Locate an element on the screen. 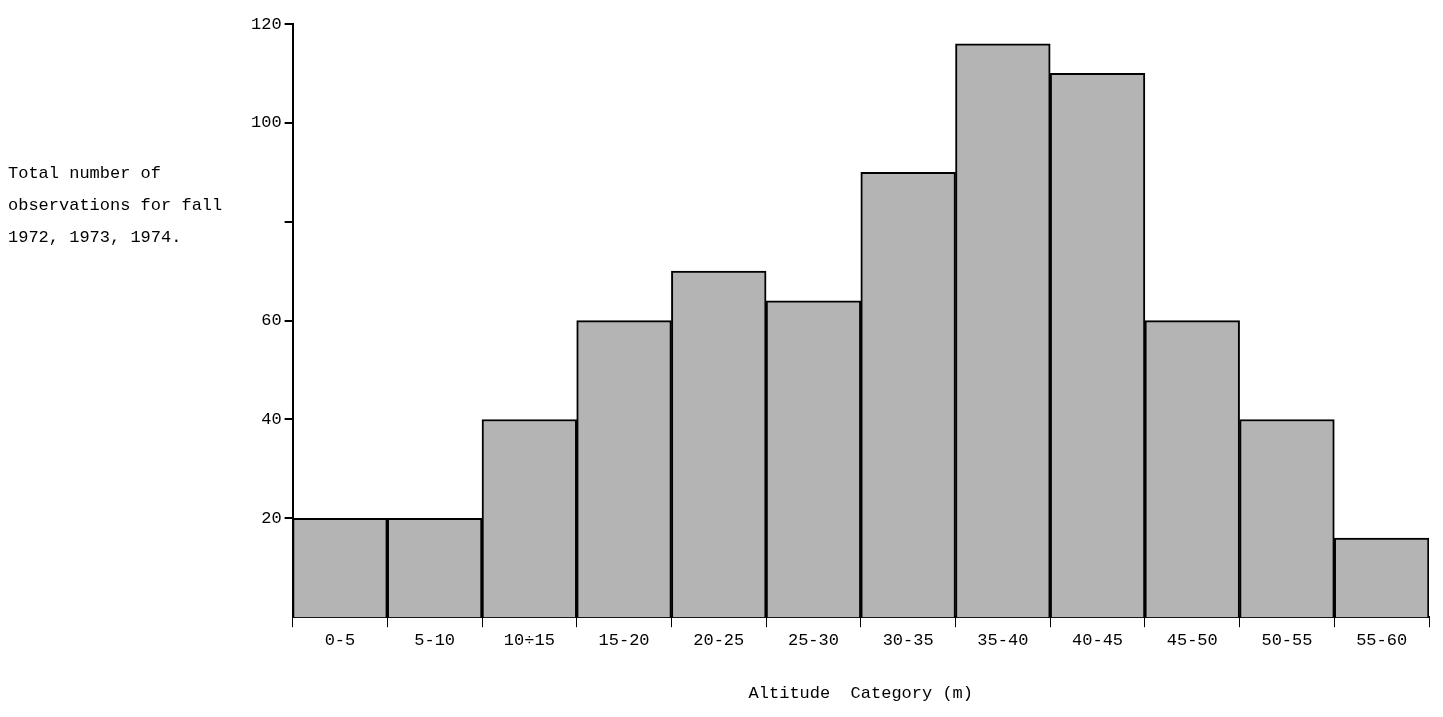 Image resolution: width=1443 pixels, height=717 pixels. x-tick-label: 35-40 is located at coordinates (1003, 640).